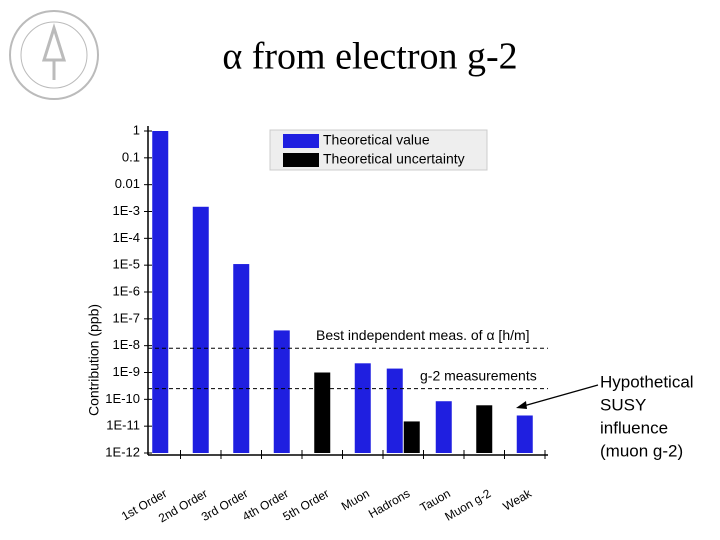 This screenshot has height=540, width=720. I want to click on logo, so click(54, 55).